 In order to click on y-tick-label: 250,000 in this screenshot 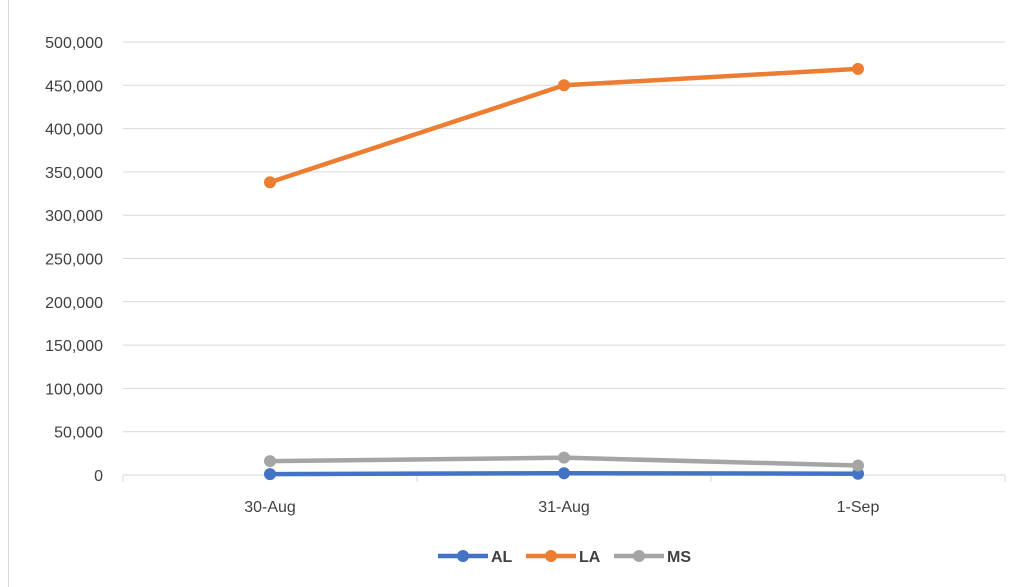, I will do `click(74, 260)`.